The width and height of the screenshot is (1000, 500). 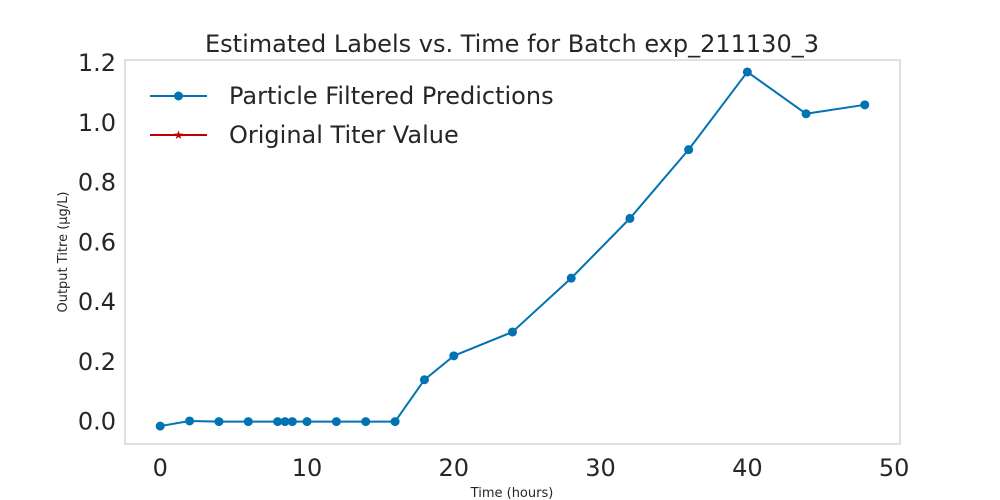 What do you see at coordinates (97, 63) in the screenshot?
I see `y-tick-label: 1.2` at bounding box center [97, 63].